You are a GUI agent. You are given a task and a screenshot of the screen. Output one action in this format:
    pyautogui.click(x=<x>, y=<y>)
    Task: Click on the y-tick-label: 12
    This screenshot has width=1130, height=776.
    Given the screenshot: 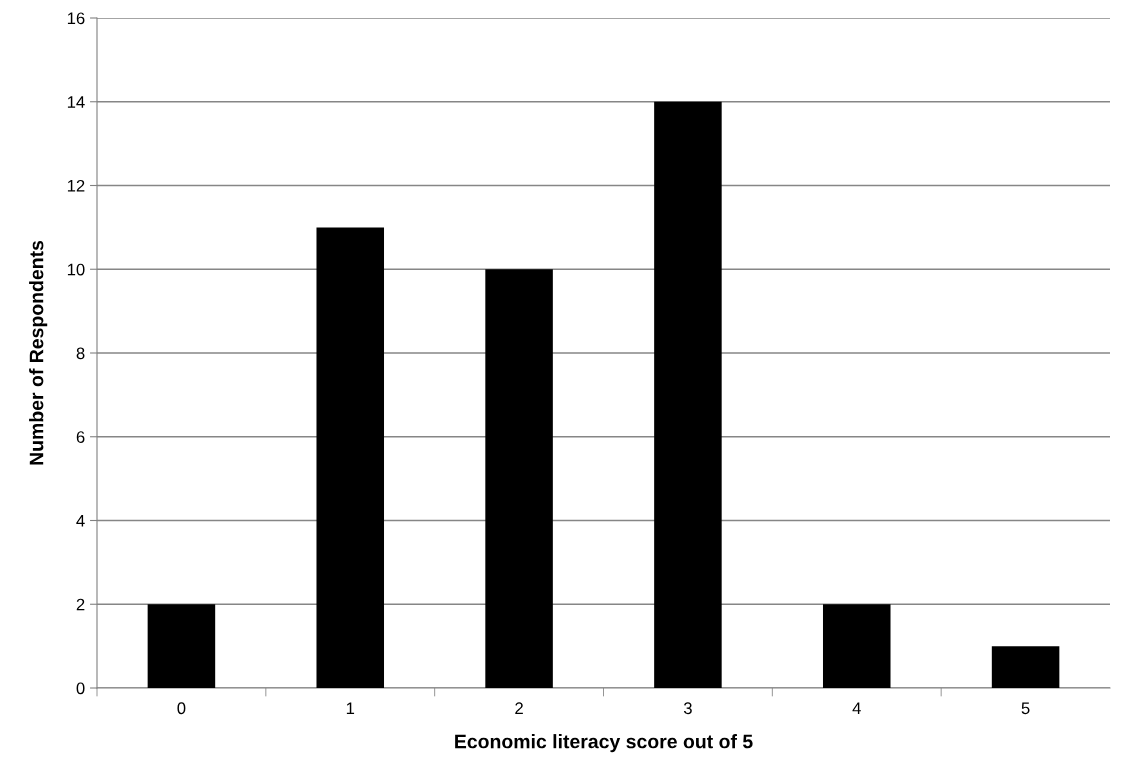 What is the action you would take?
    pyautogui.click(x=76, y=185)
    